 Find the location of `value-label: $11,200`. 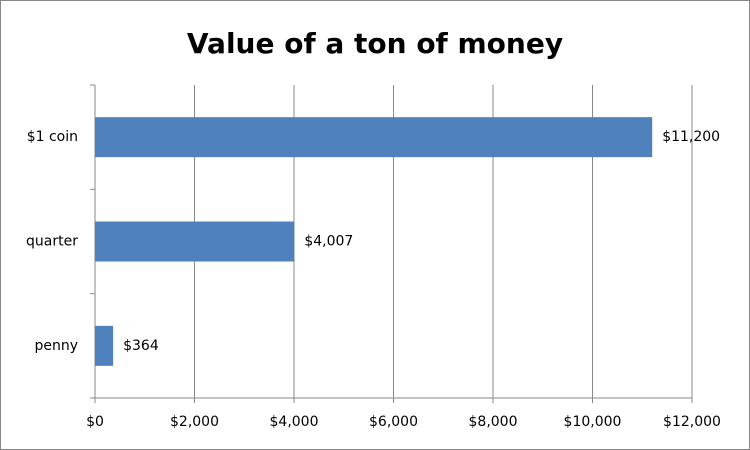

value-label: $11,200 is located at coordinates (691, 137).